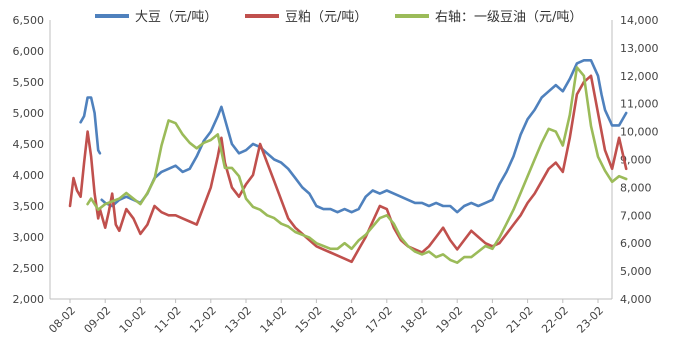 This screenshot has width=682, height=352. Describe the element at coordinates (639, 132) in the screenshot. I see `y-right-tick-label: 10,000` at that location.